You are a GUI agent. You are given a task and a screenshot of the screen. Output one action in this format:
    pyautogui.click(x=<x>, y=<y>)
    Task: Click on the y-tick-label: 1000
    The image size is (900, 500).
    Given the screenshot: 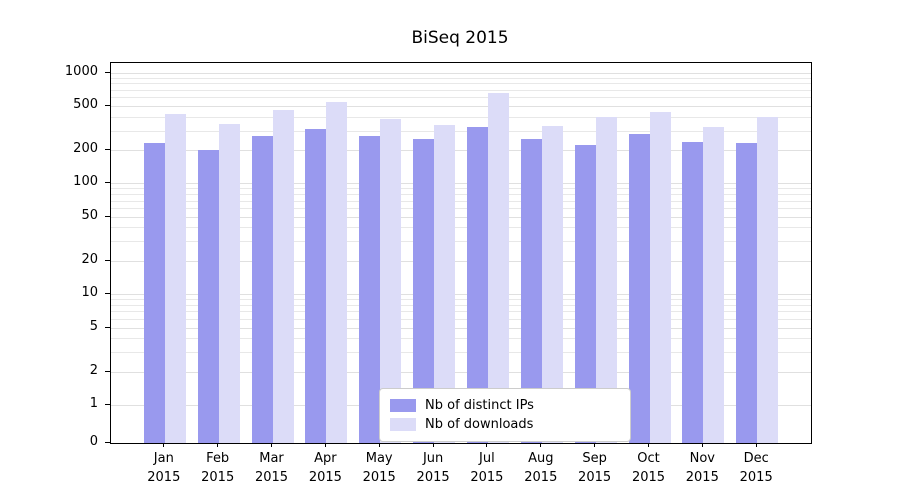 What is the action you would take?
    pyautogui.click(x=81, y=71)
    